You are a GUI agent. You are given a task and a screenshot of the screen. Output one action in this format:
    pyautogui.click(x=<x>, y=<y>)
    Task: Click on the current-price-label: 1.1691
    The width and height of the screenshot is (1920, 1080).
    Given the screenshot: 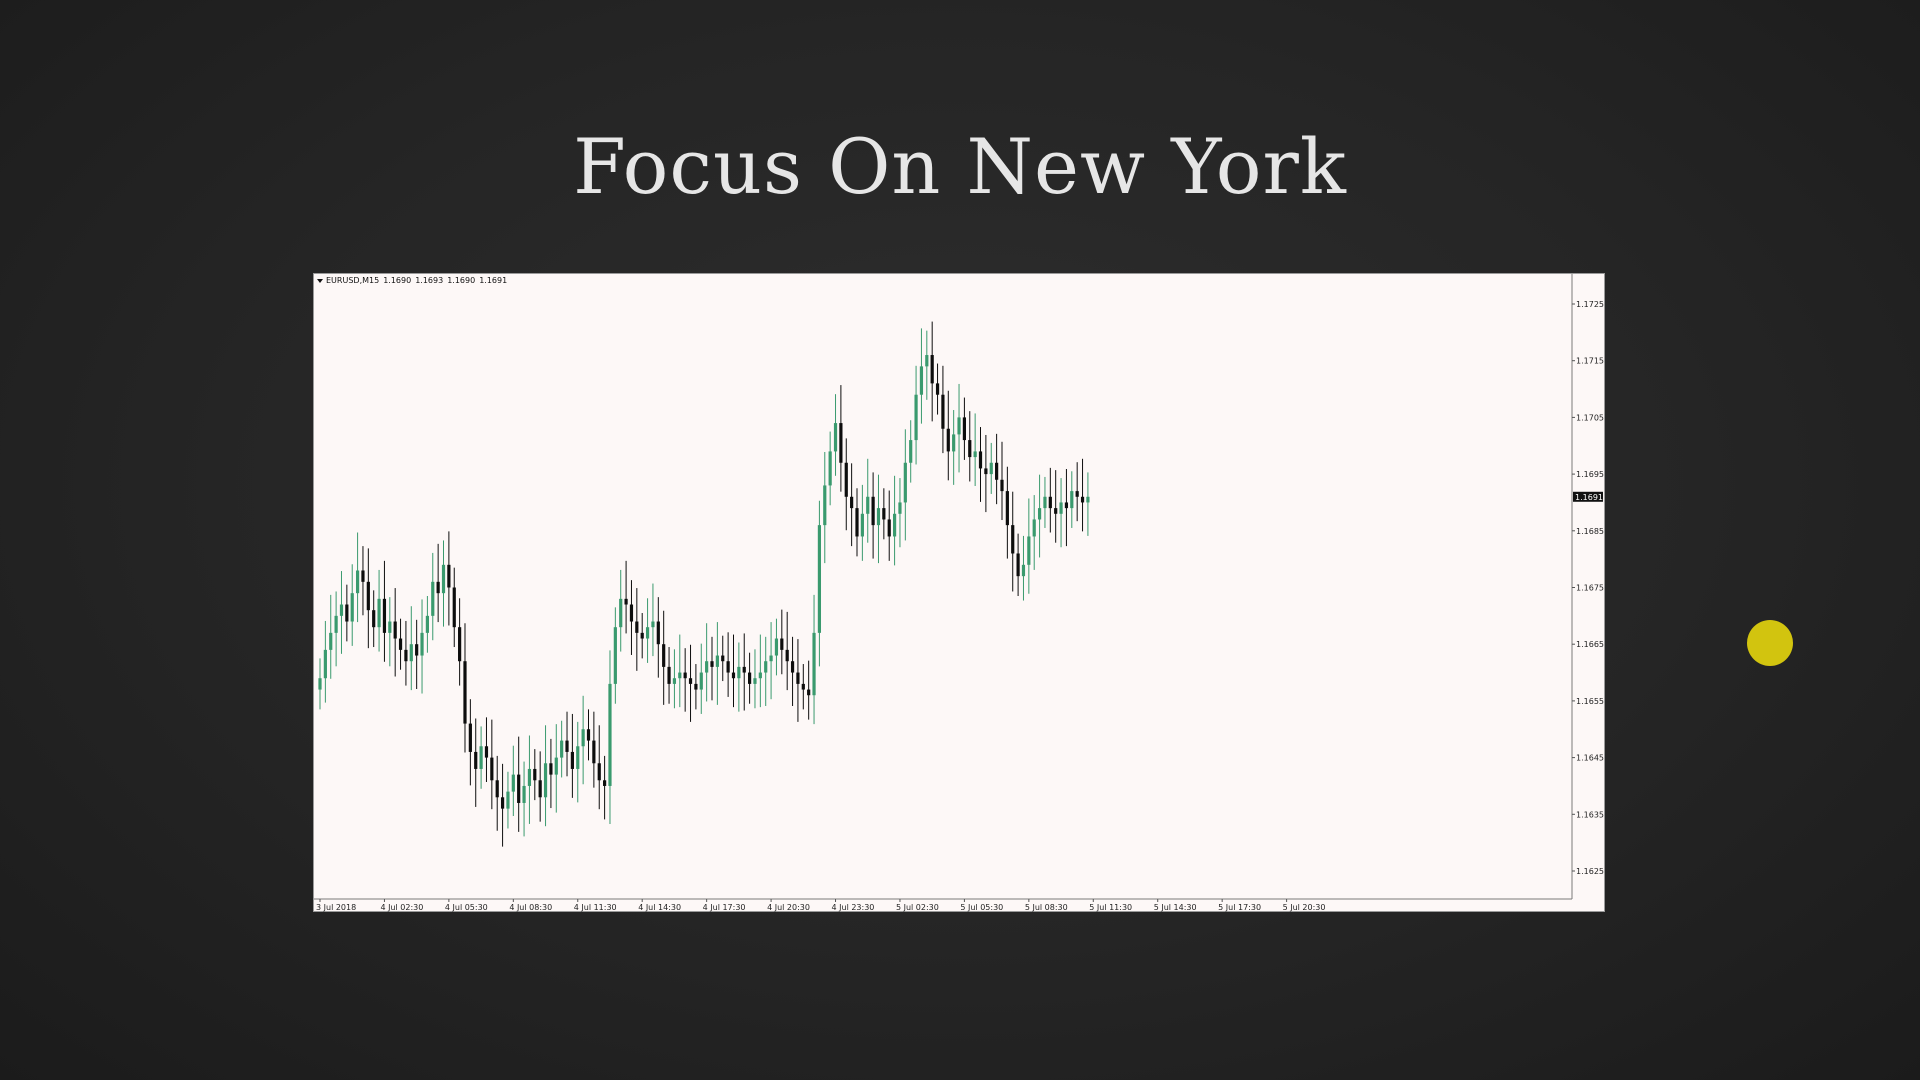 What is the action you would take?
    pyautogui.click(x=1589, y=497)
    